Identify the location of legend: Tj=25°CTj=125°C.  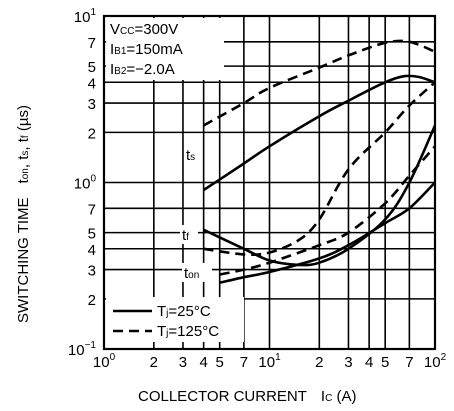
(175, 319).